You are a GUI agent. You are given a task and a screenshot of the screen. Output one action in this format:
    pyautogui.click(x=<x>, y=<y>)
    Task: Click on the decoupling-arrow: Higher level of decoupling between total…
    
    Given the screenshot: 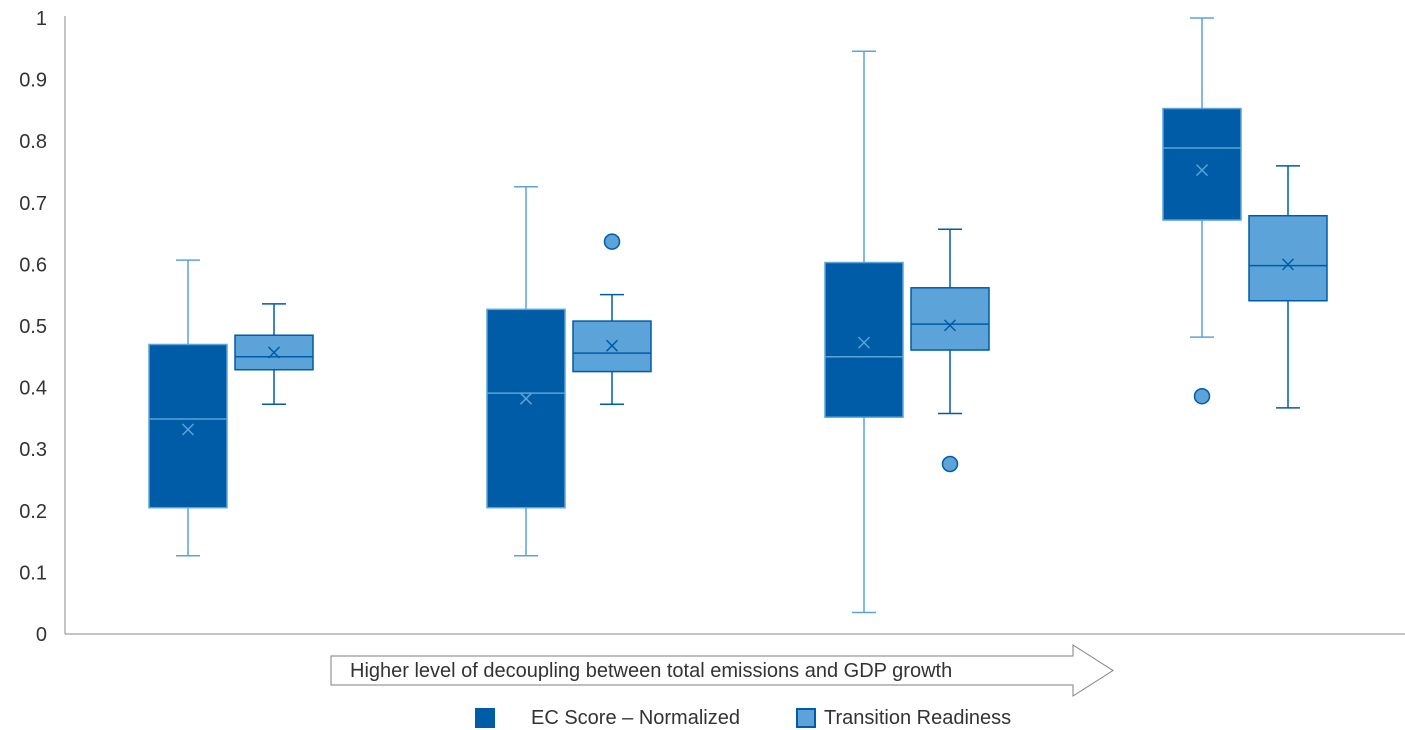 What is the action you would take?
    pyautogui.click(x=722, y=670)
    